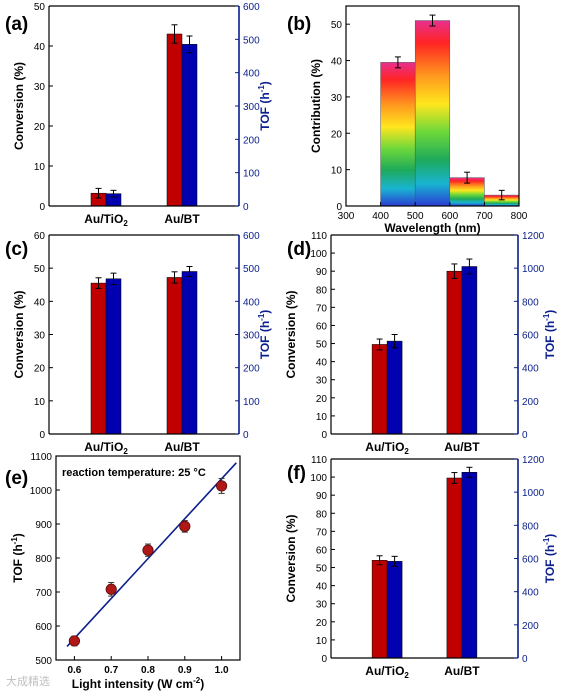  I want to click on x-tick-label: 0.7, so click(111, 670).